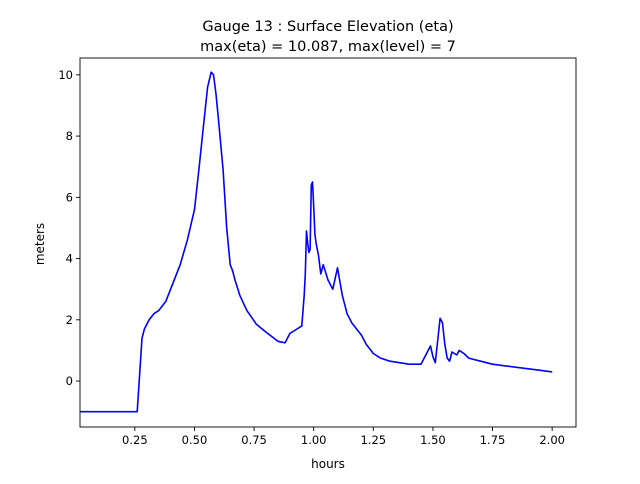  I want to click on x-tick-label: 1.75, so click(493, 440).